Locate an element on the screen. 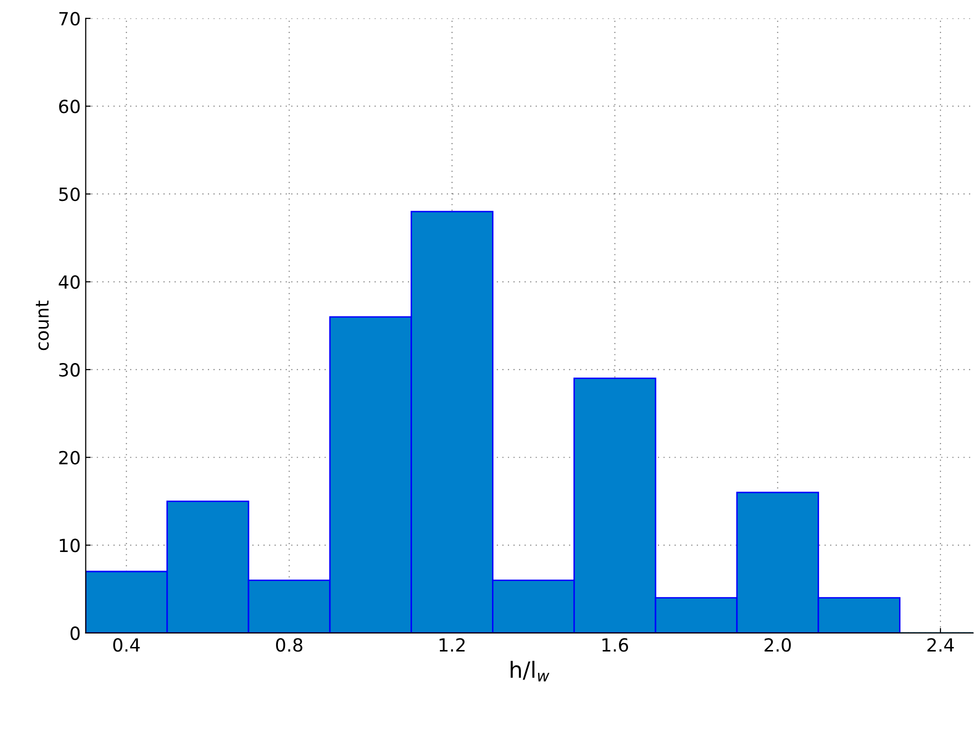 The image size is (974, 736). y-tick-label: 10 is located at coordinates (70, 545).